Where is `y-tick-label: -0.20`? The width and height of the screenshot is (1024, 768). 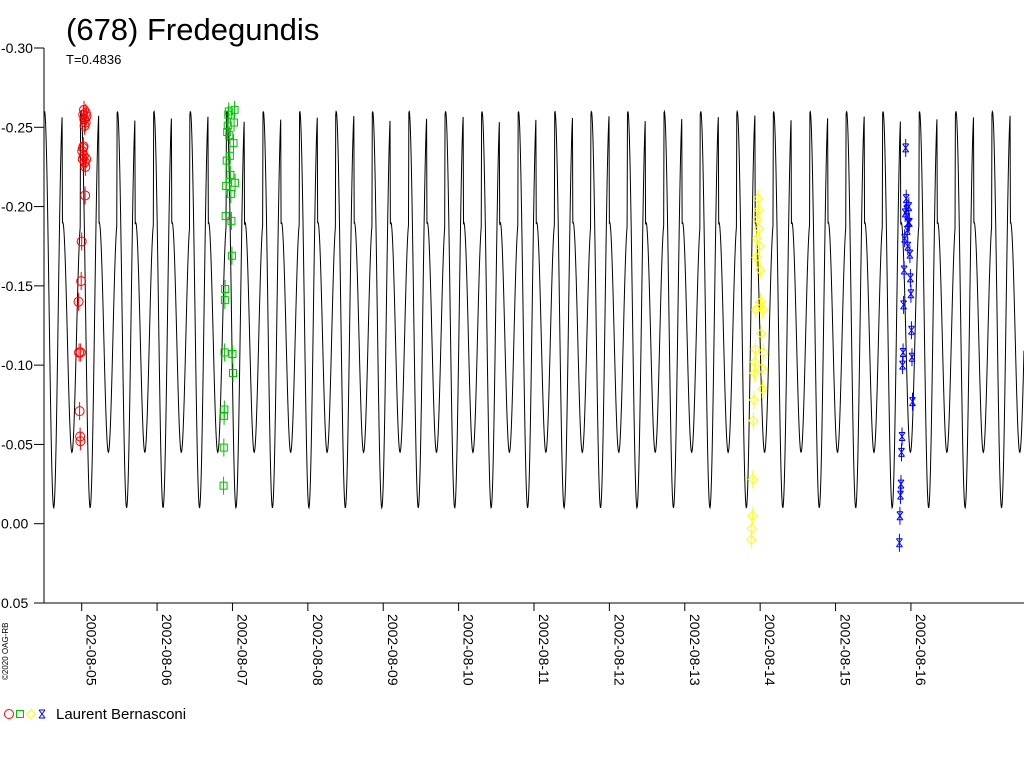 y-tick-label: -0.20 is located at coordinates (17, 207).